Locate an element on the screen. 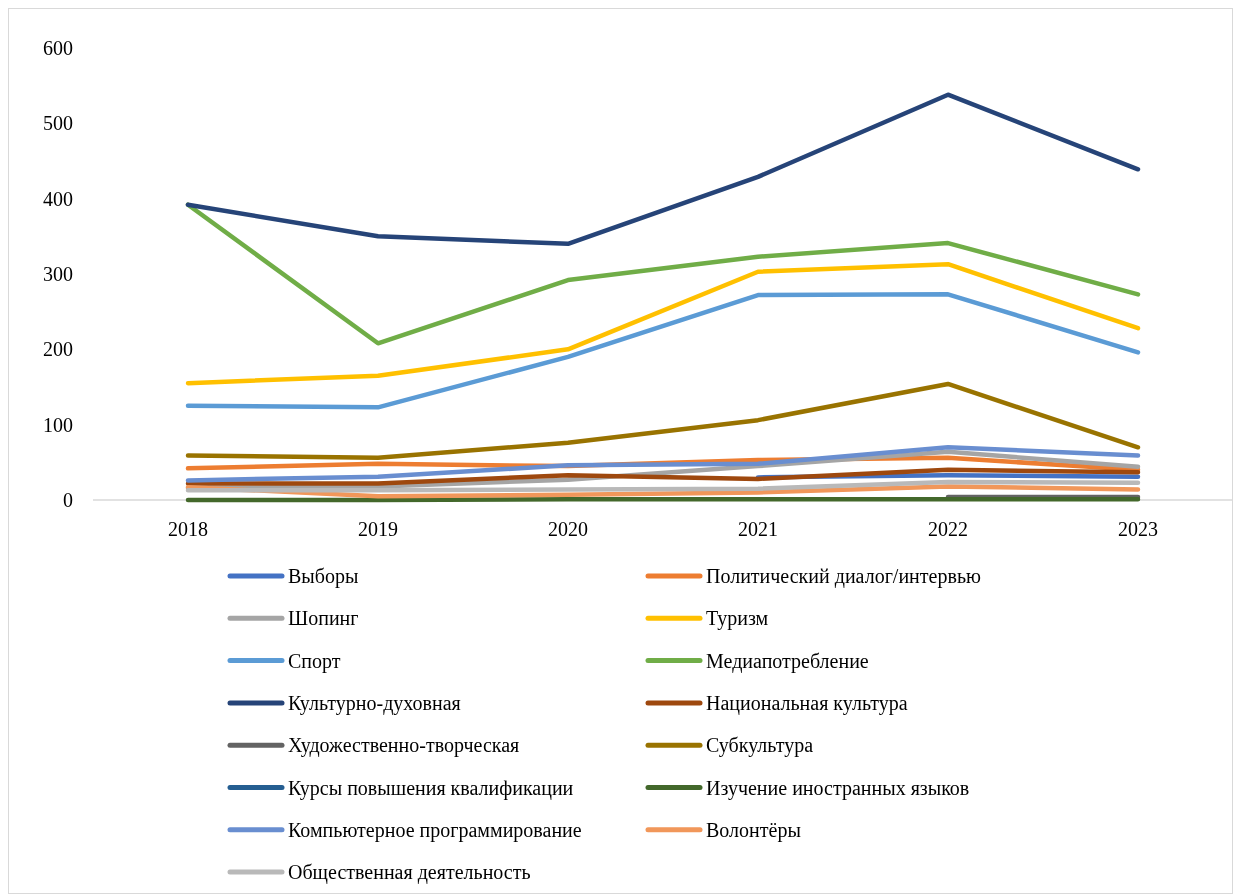 This screenshot has height=895, width=1241. y-tick-label: 0 is located at coordinates (68, 500).